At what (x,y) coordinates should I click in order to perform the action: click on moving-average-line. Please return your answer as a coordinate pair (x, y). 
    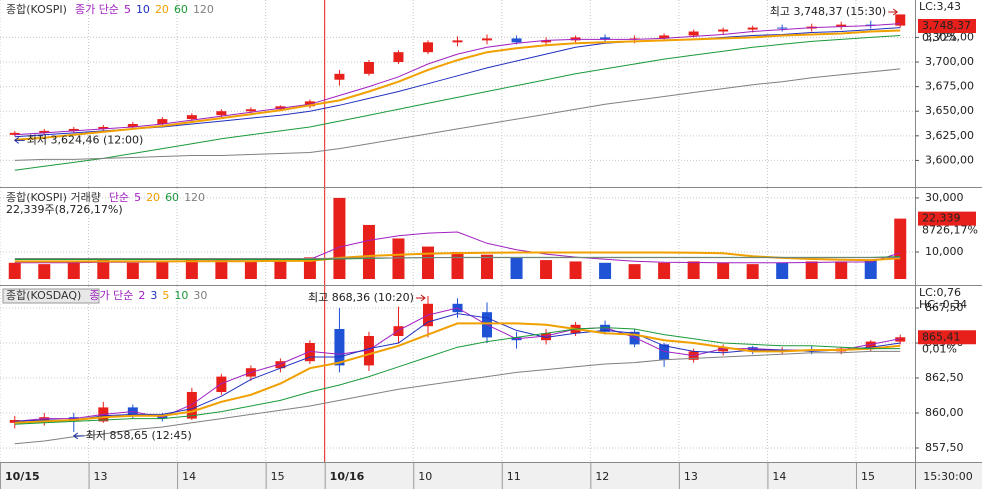
    Looking at the image, I should click on (457, 257).